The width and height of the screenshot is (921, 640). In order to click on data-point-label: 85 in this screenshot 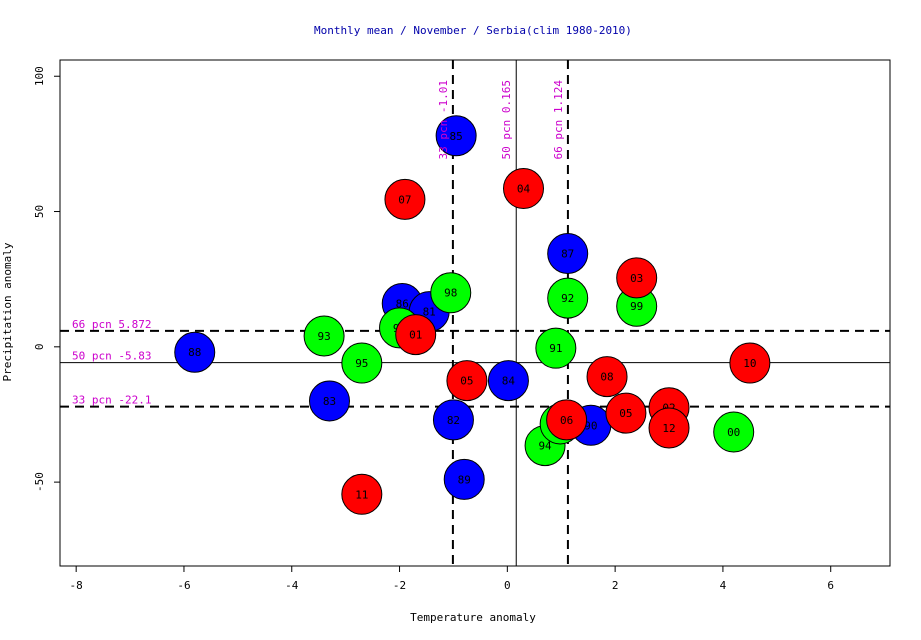, I will do `click(456, 136)`.